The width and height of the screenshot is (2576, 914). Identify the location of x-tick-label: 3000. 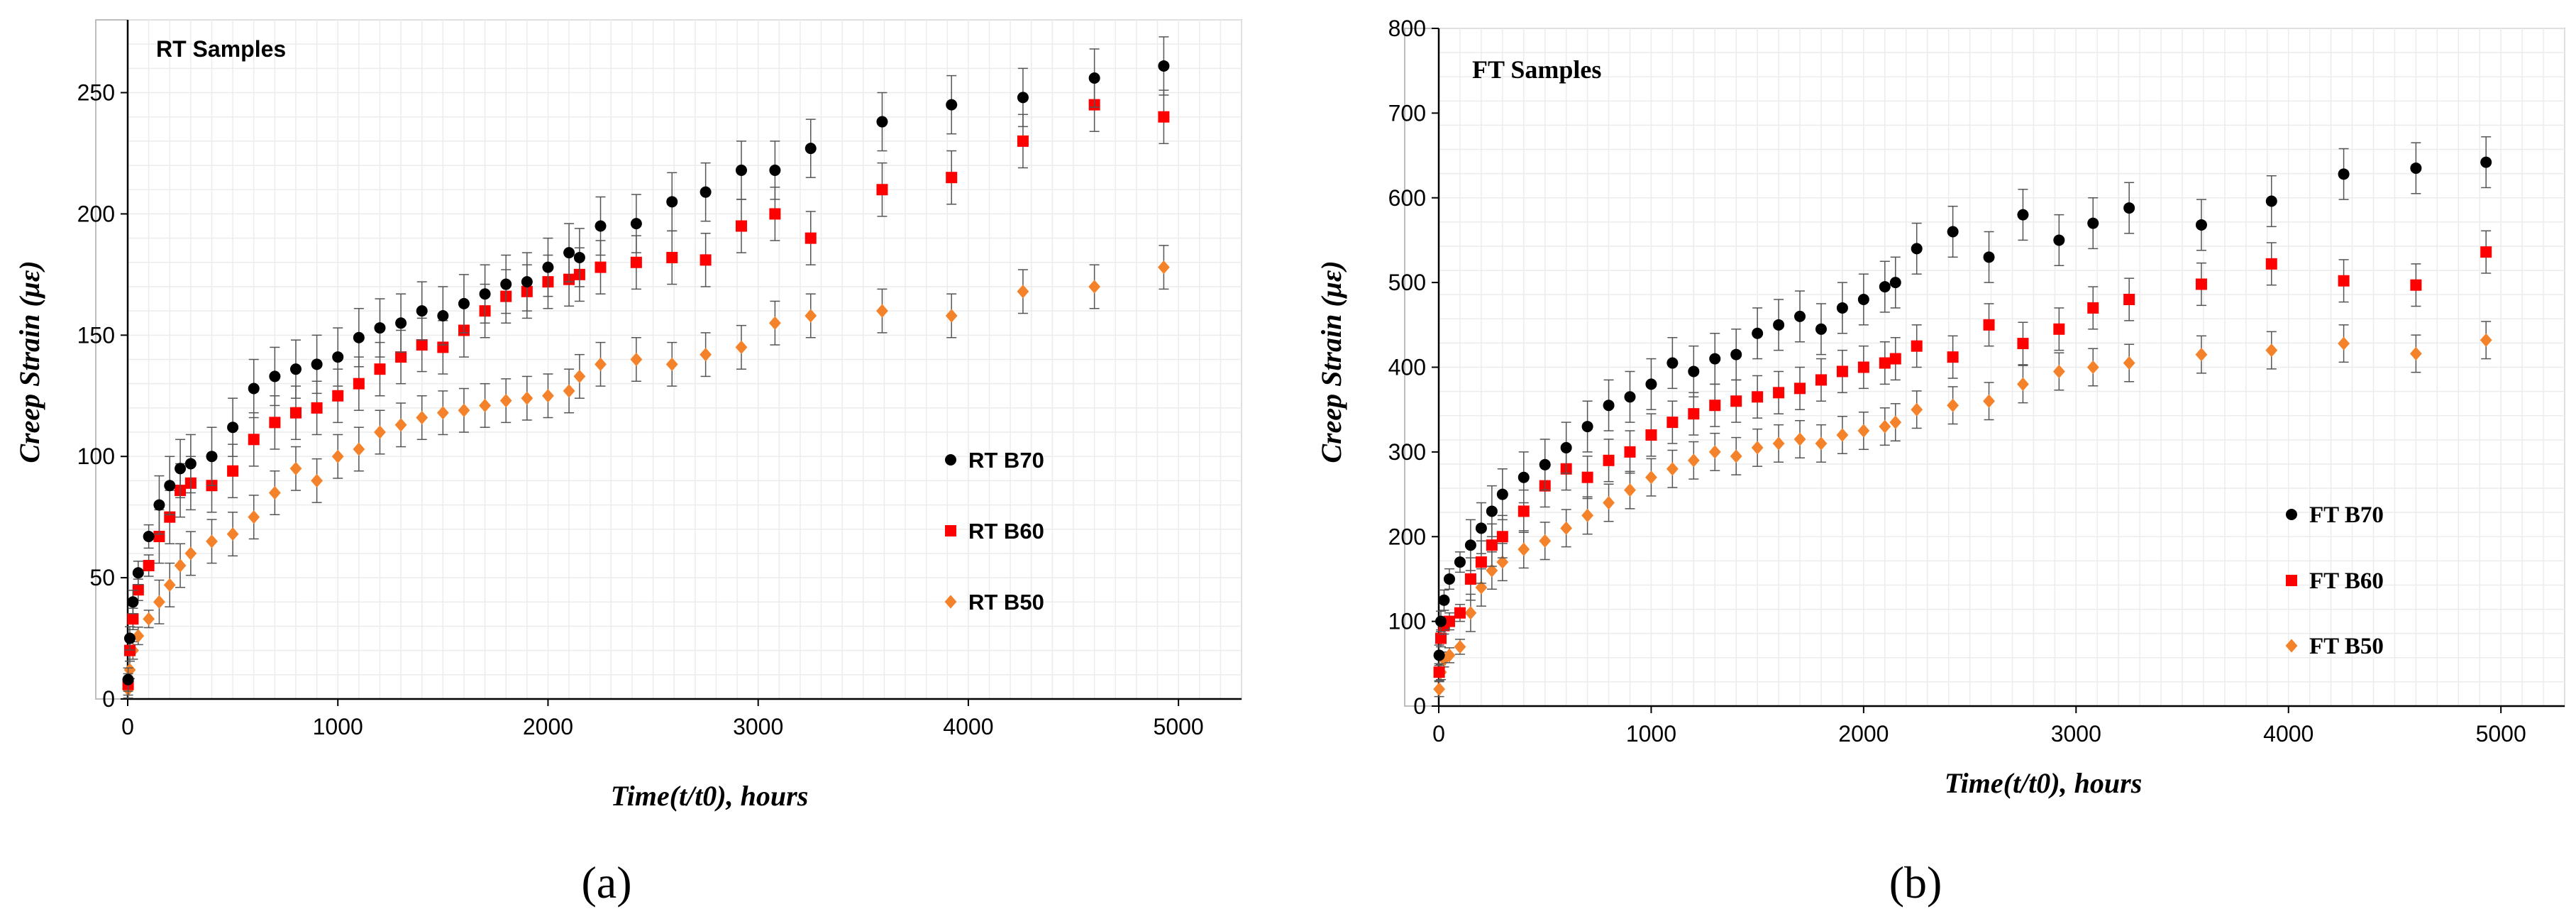
(2076, 734).